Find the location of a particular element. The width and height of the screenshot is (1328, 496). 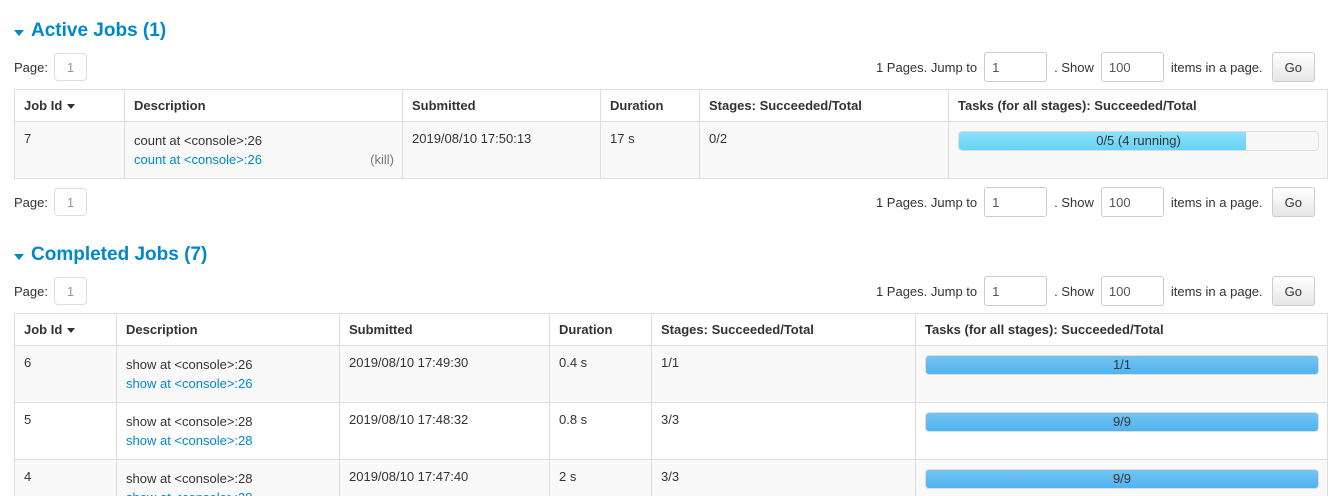

active-jobs-title: Active Jobs (1) is located at coordinates (99, 30).